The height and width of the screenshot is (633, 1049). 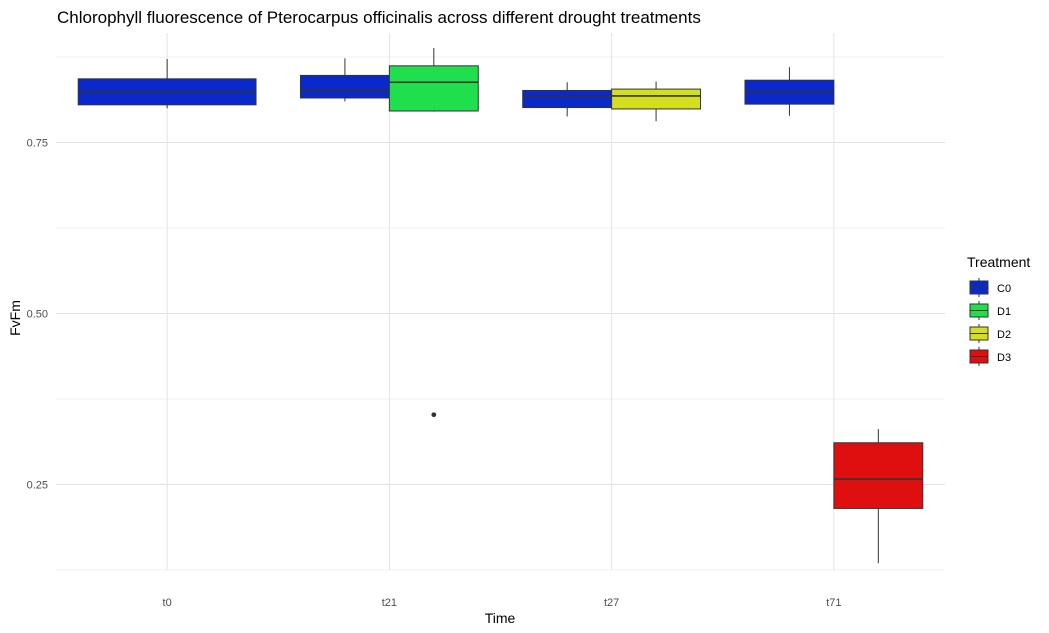 I want to click on legend-item-C0: C0, so click(x=990, y=287).